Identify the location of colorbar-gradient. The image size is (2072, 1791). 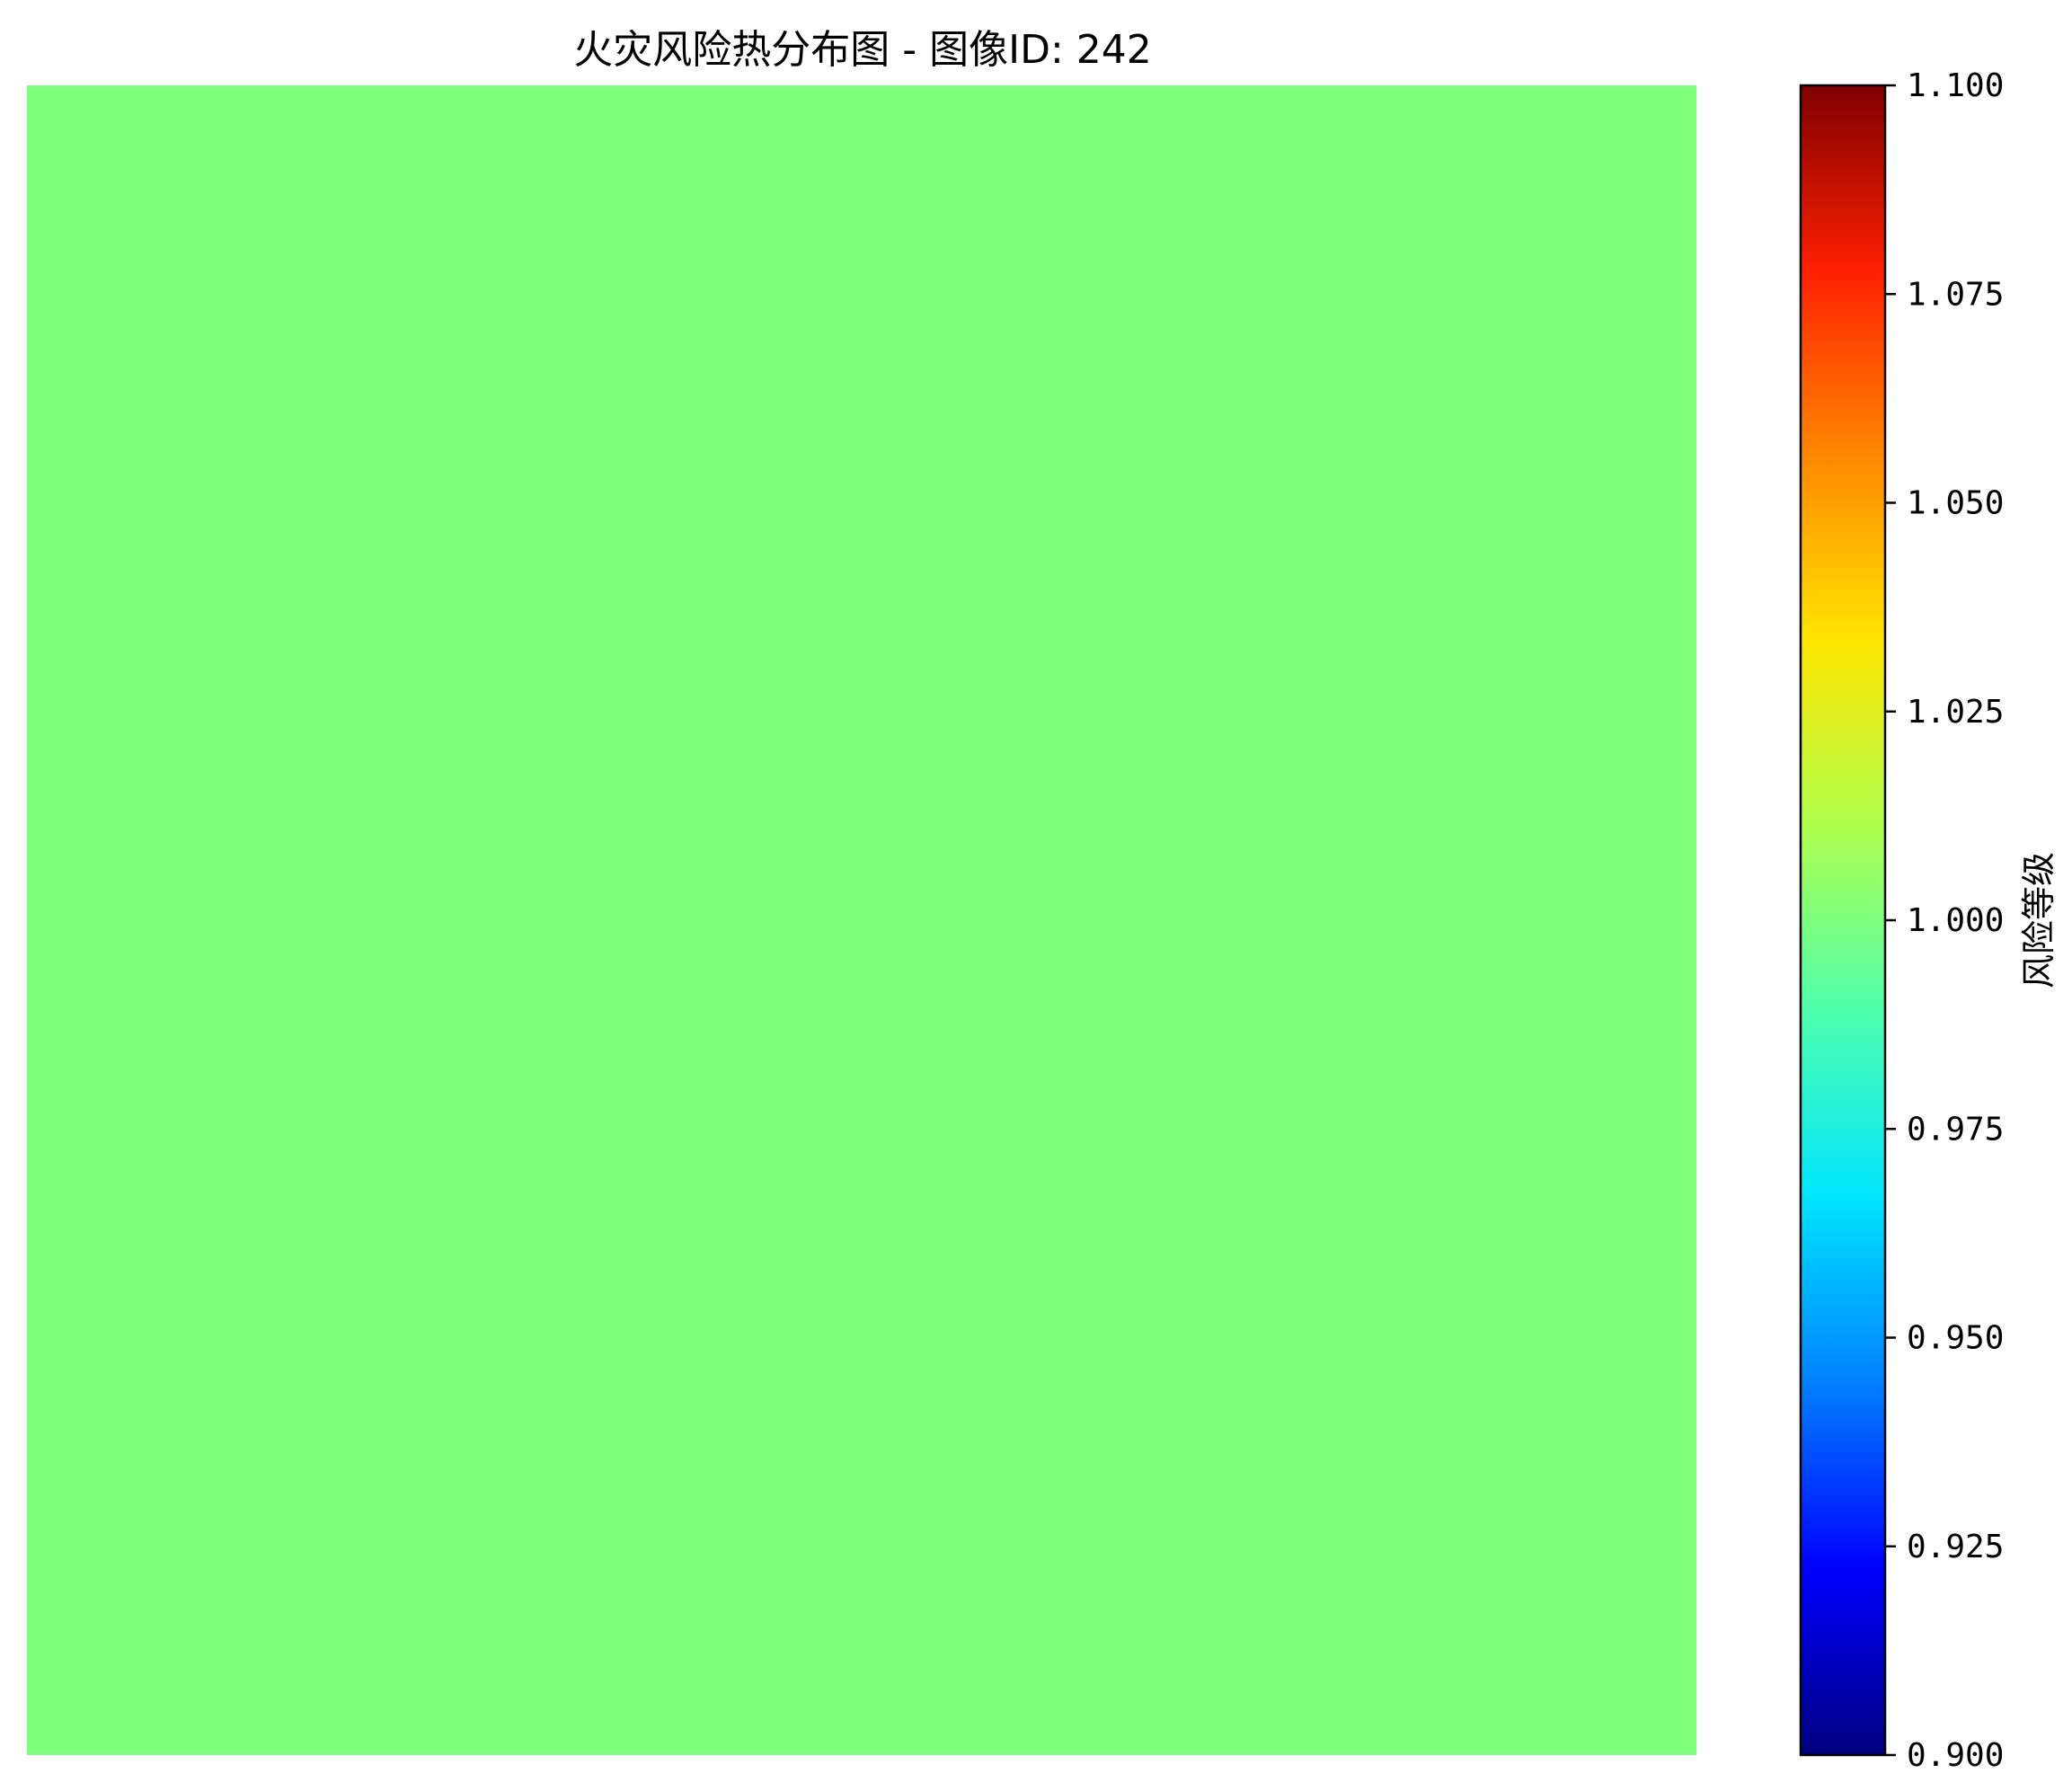
(1843, 920).